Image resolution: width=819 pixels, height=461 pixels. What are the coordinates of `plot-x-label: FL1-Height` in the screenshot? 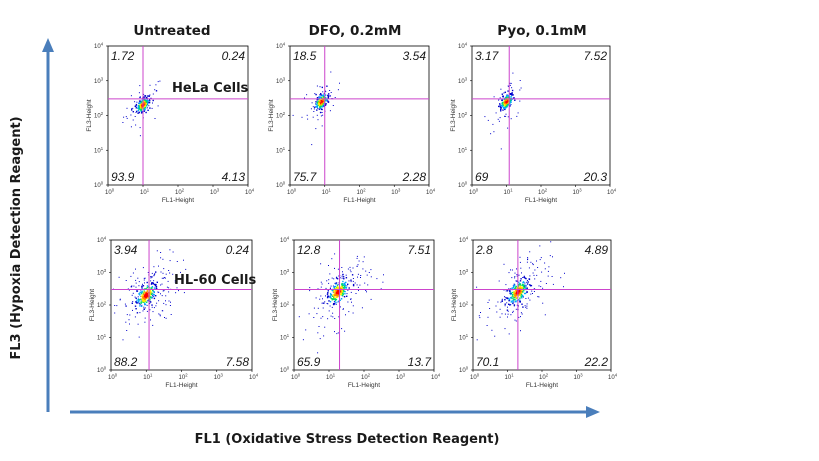 It's located at (364, 385).